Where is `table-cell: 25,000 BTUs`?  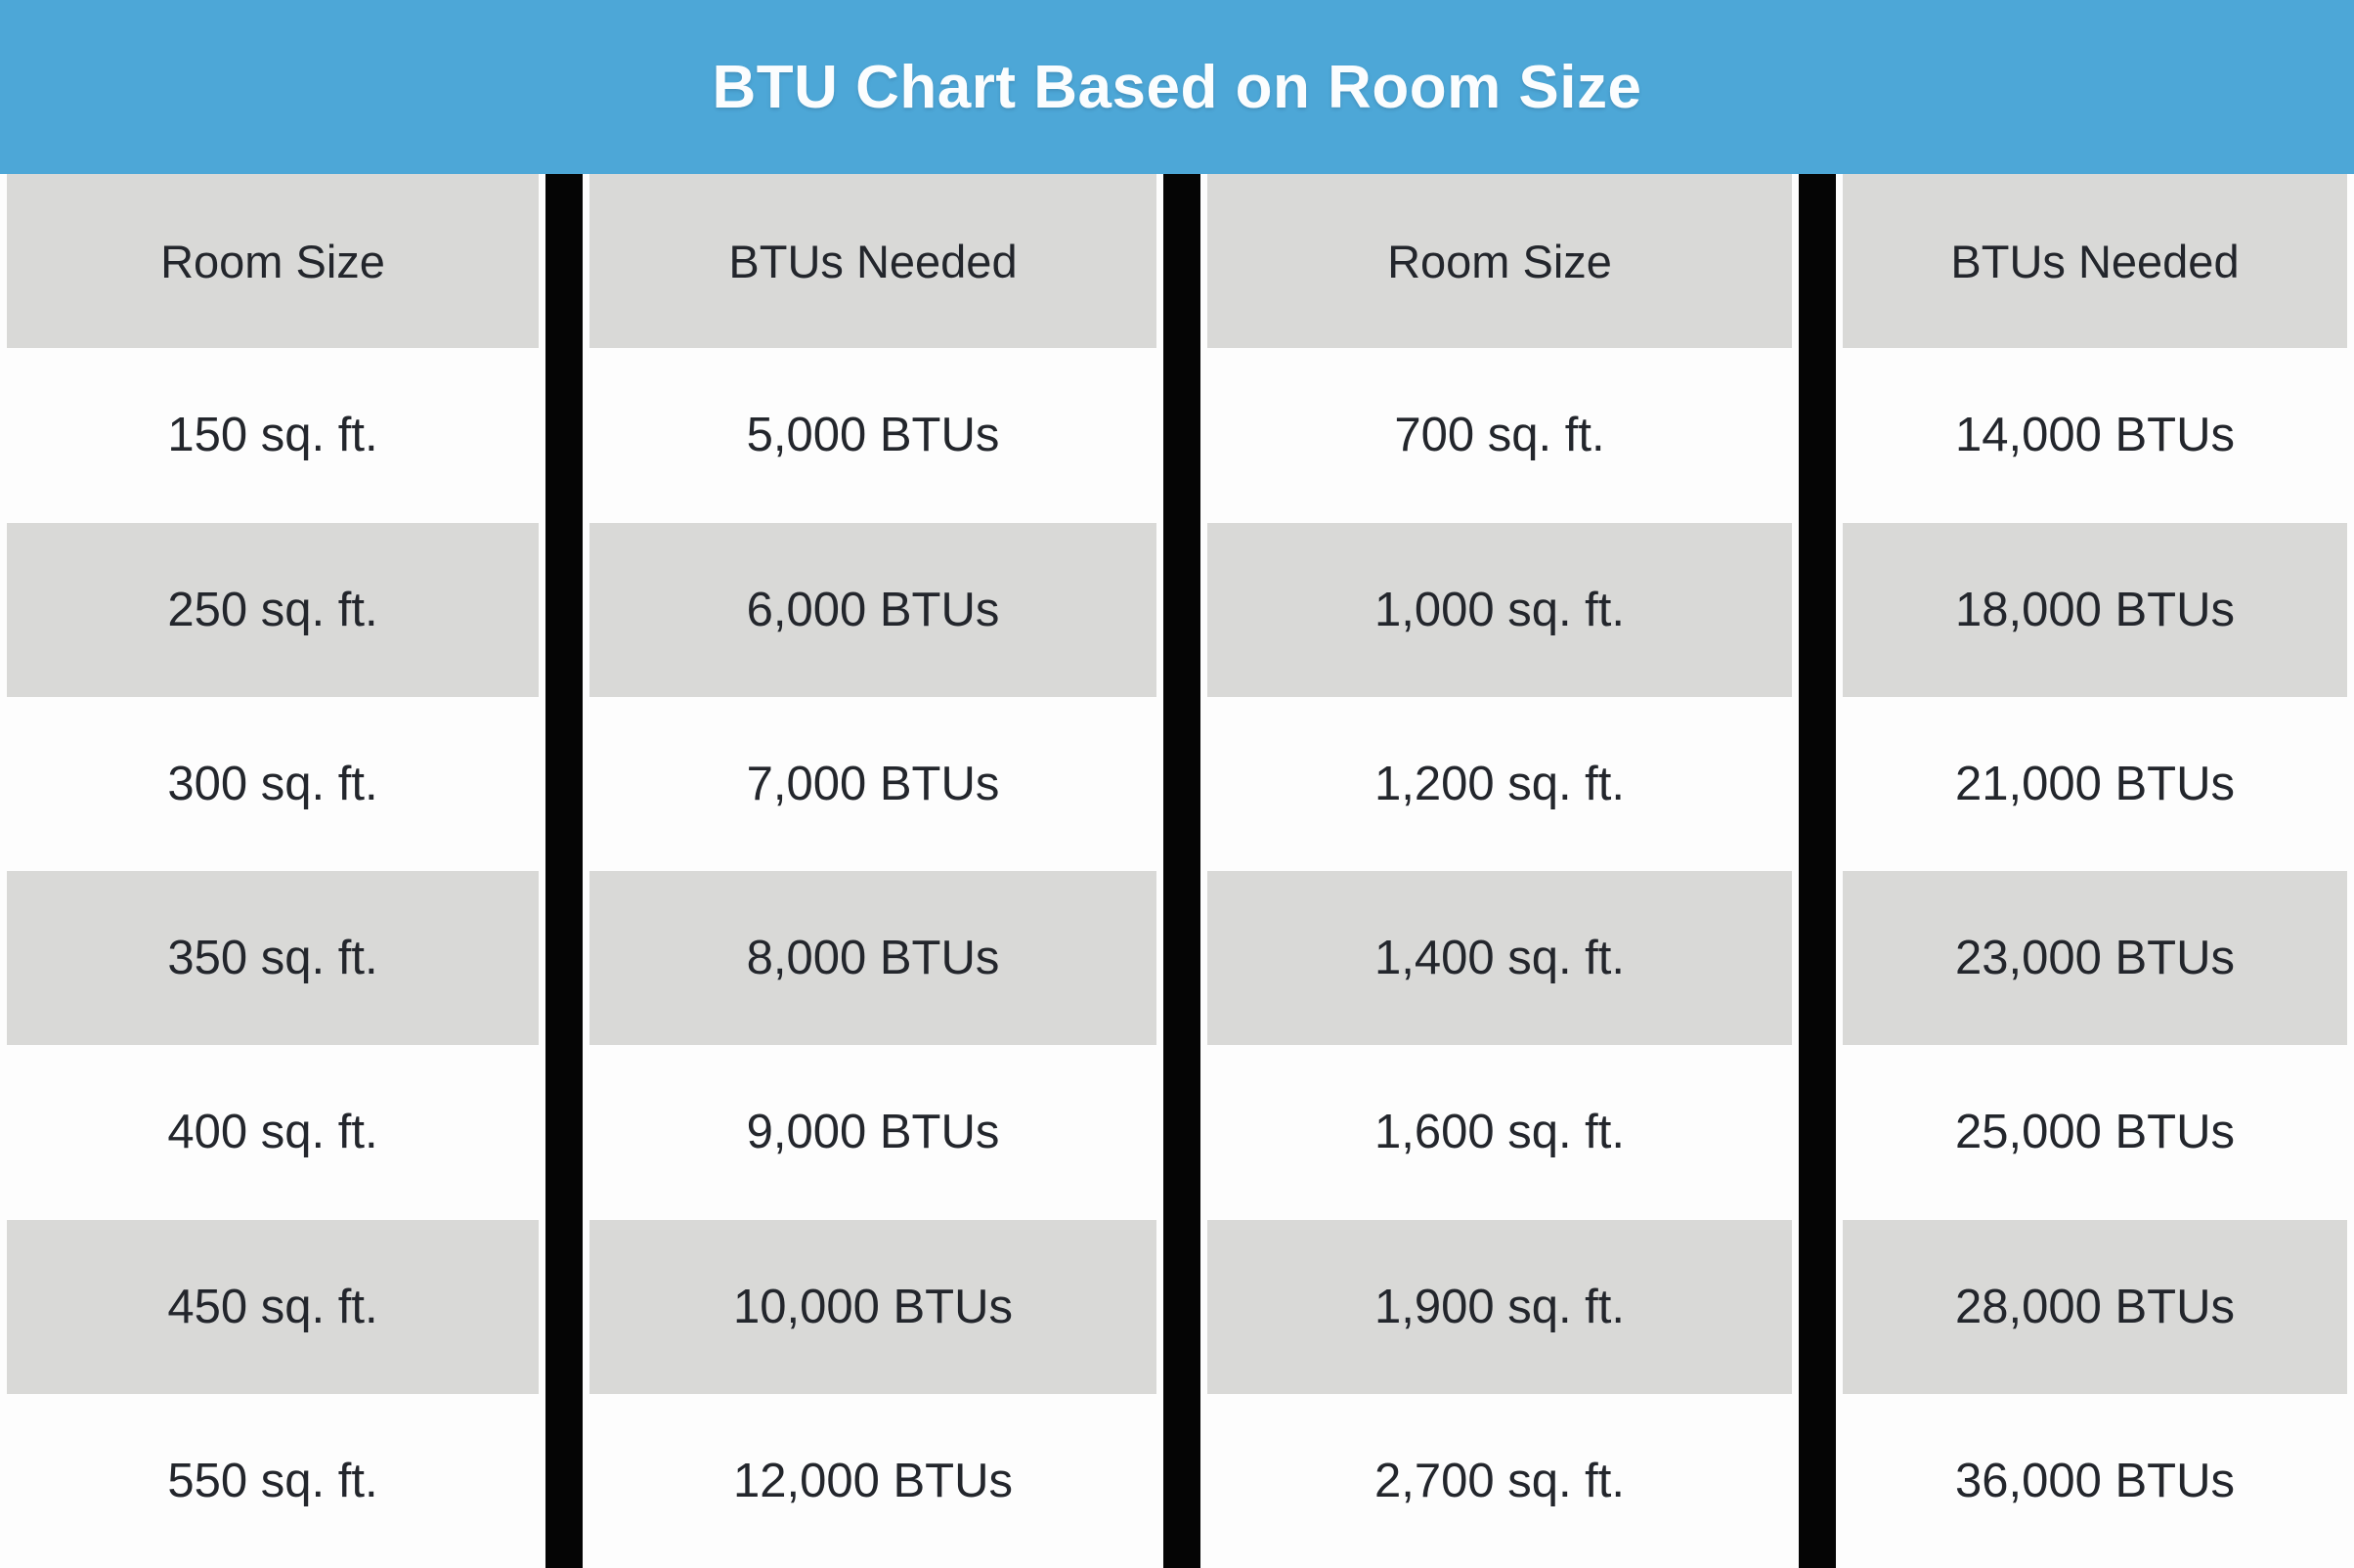
table-cell: 25,000 BTUs is located at coordinates (2095, 1132).